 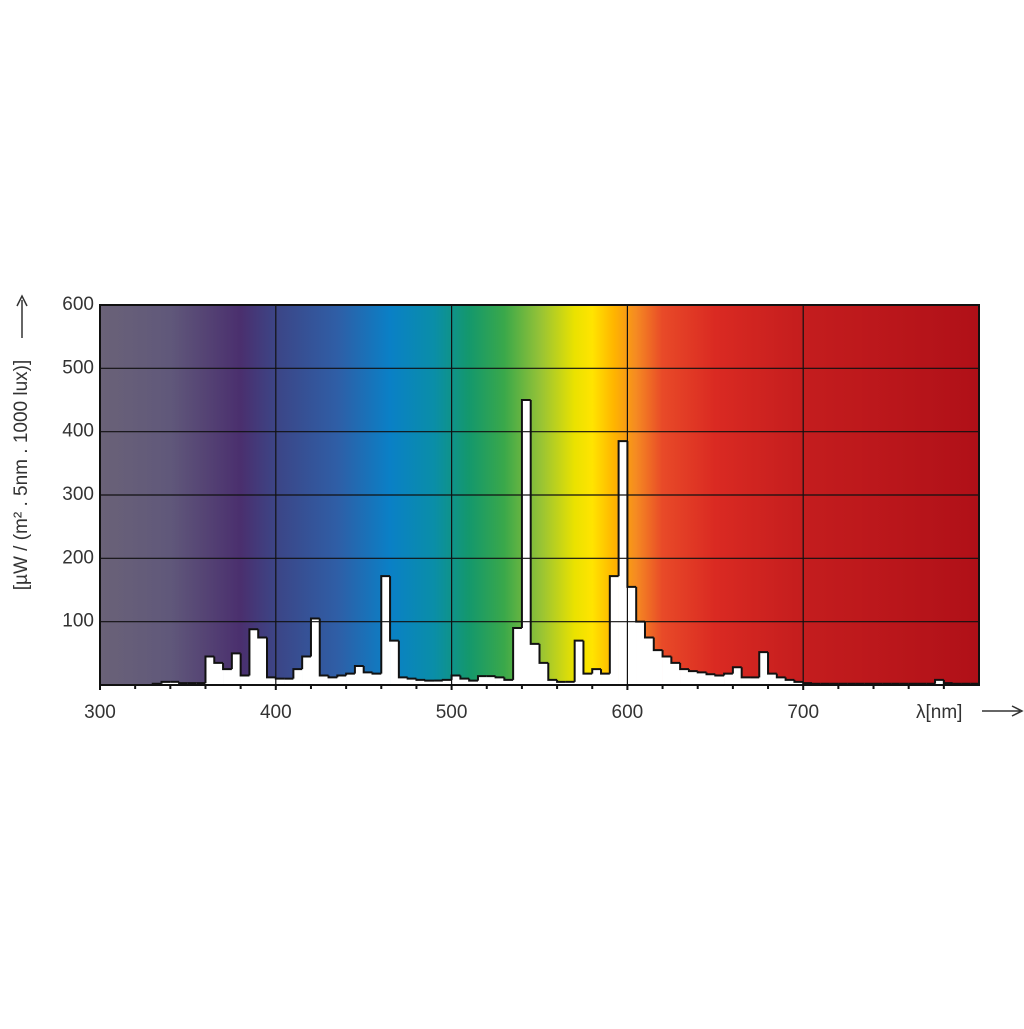 What do you see at coordinates (939, 712) in the screenshot?
I see `x-axis-label: λ[nm]` at bounding box center [939, 712].